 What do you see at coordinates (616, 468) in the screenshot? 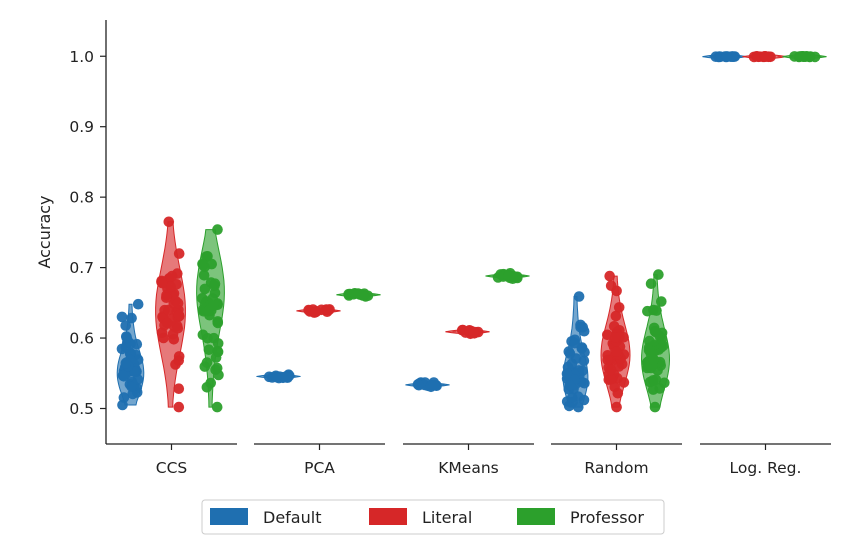
I see `x-tick-label: Random` at bounding box center [616, 468].